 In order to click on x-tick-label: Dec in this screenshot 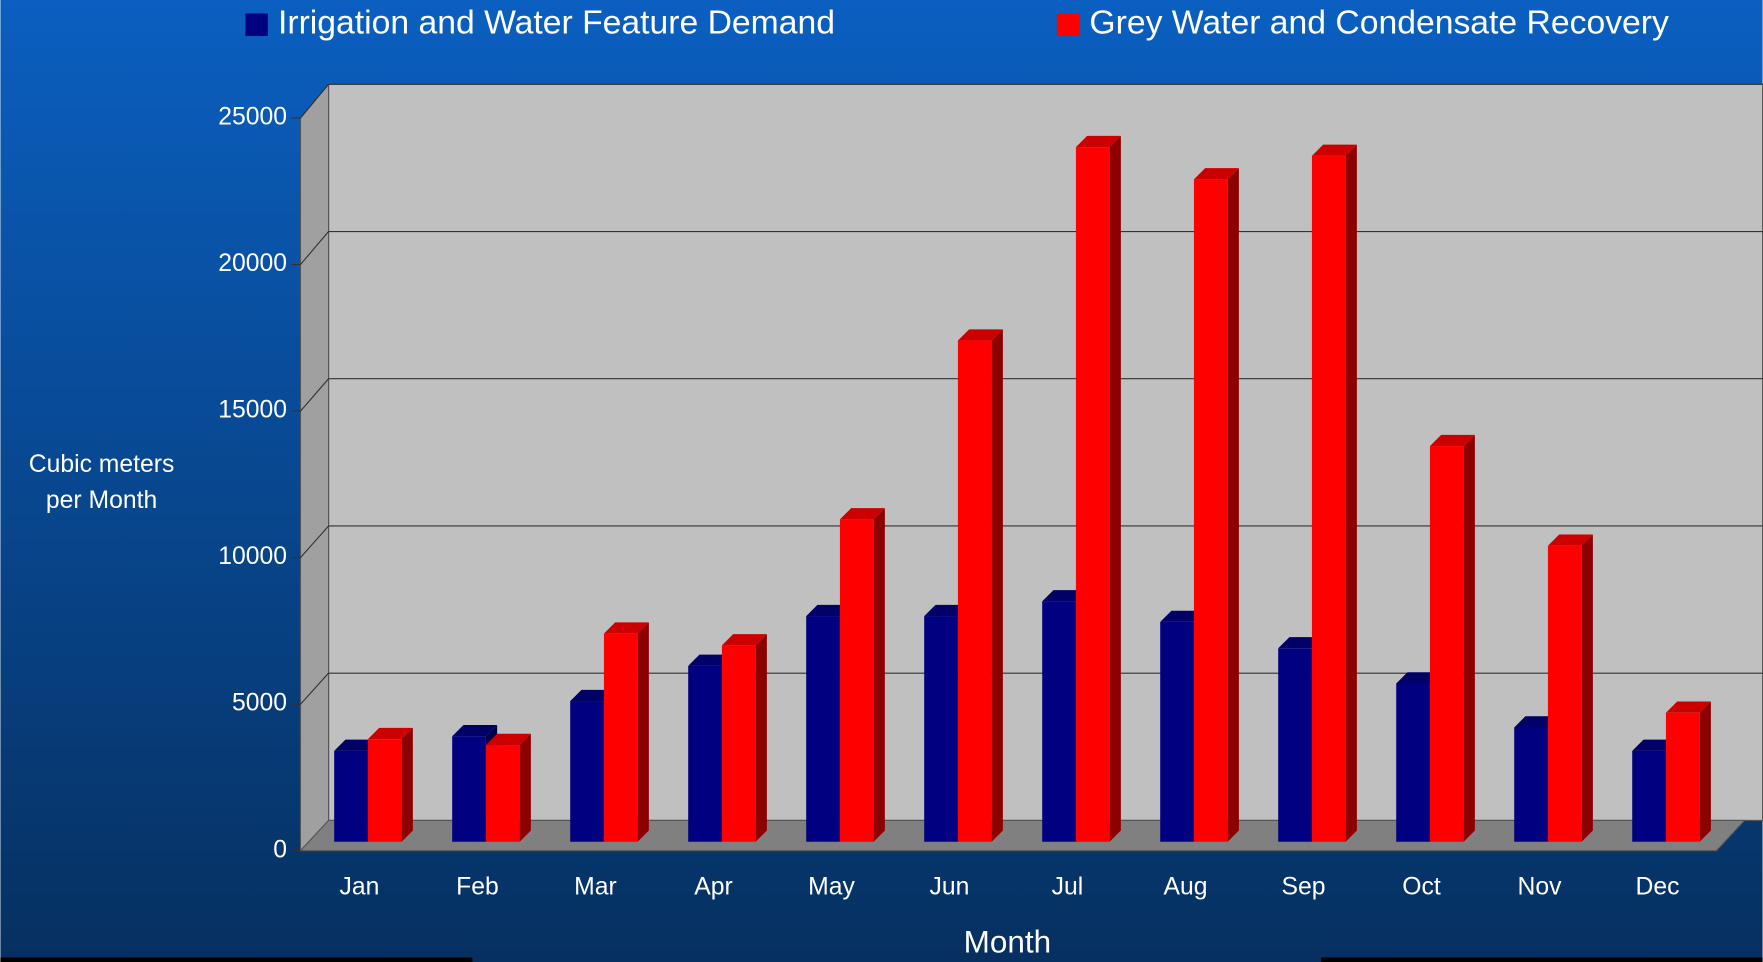, I will do `click(1658, 886)`.